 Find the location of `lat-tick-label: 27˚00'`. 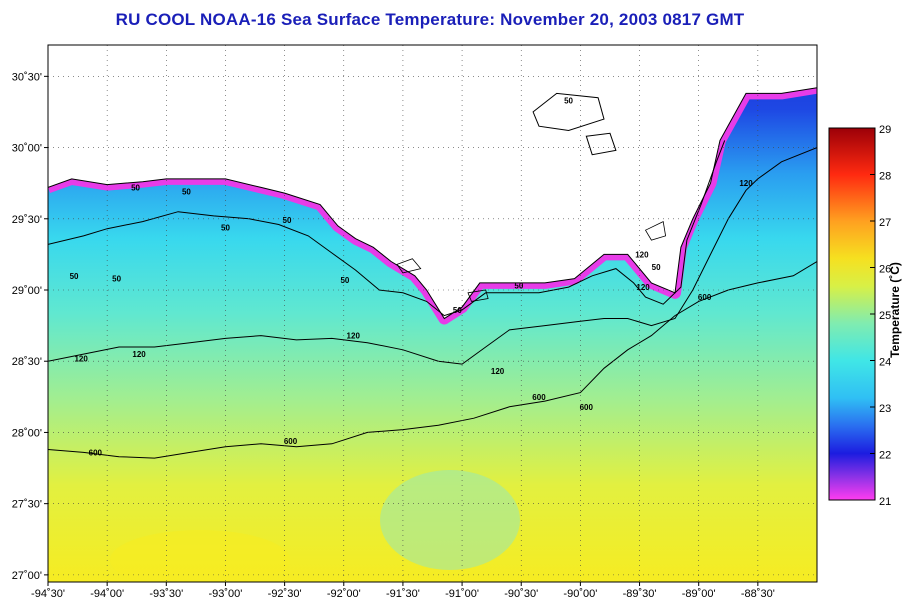

lat-tick-label: 27˚00' is located at coordinates (27, 576).